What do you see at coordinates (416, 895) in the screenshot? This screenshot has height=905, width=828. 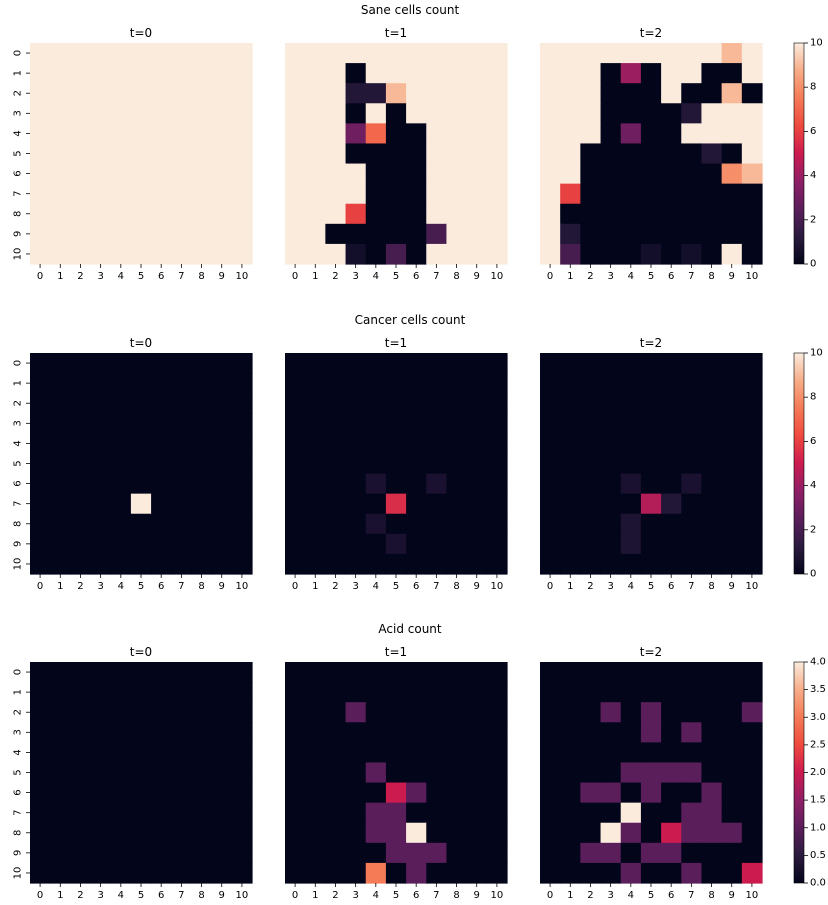 I see `x-tick-label: 6` at bounding box center [416, 895].